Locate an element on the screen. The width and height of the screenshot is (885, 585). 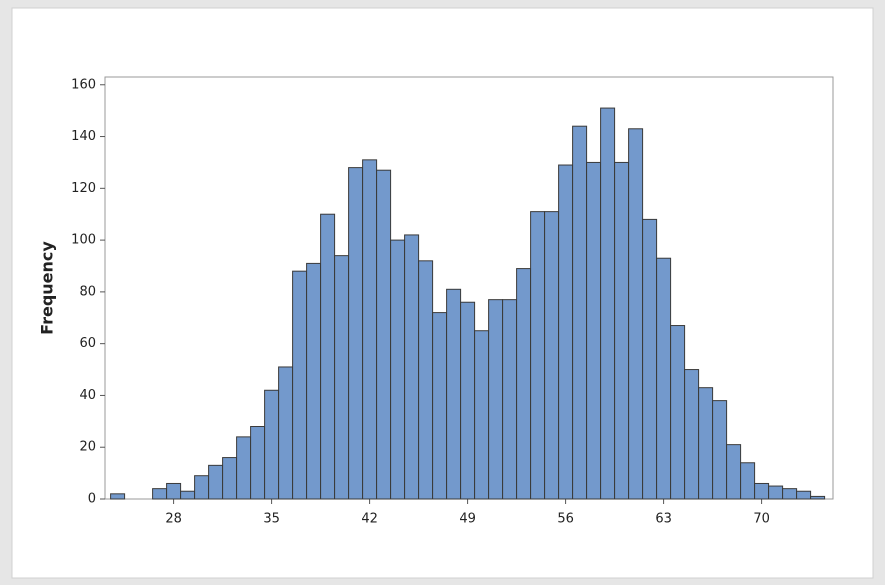
x-tick-label: 70 is located at coordinates (761, 519).